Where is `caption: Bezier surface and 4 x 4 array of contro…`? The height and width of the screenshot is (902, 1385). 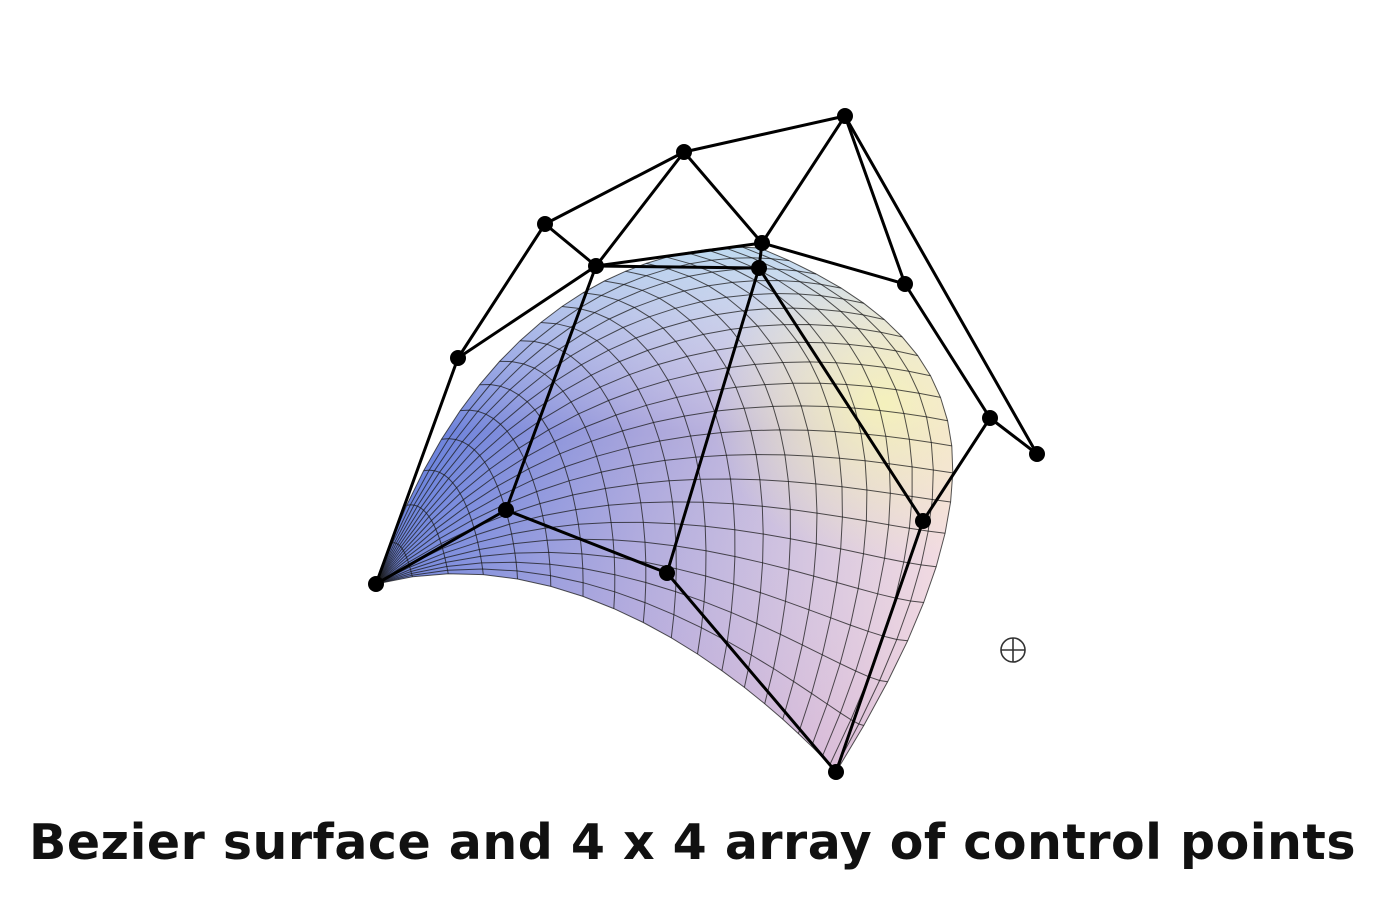
caption: Bezier surface and 4 x 4 array of contro… is located at coordinates (692, 842).